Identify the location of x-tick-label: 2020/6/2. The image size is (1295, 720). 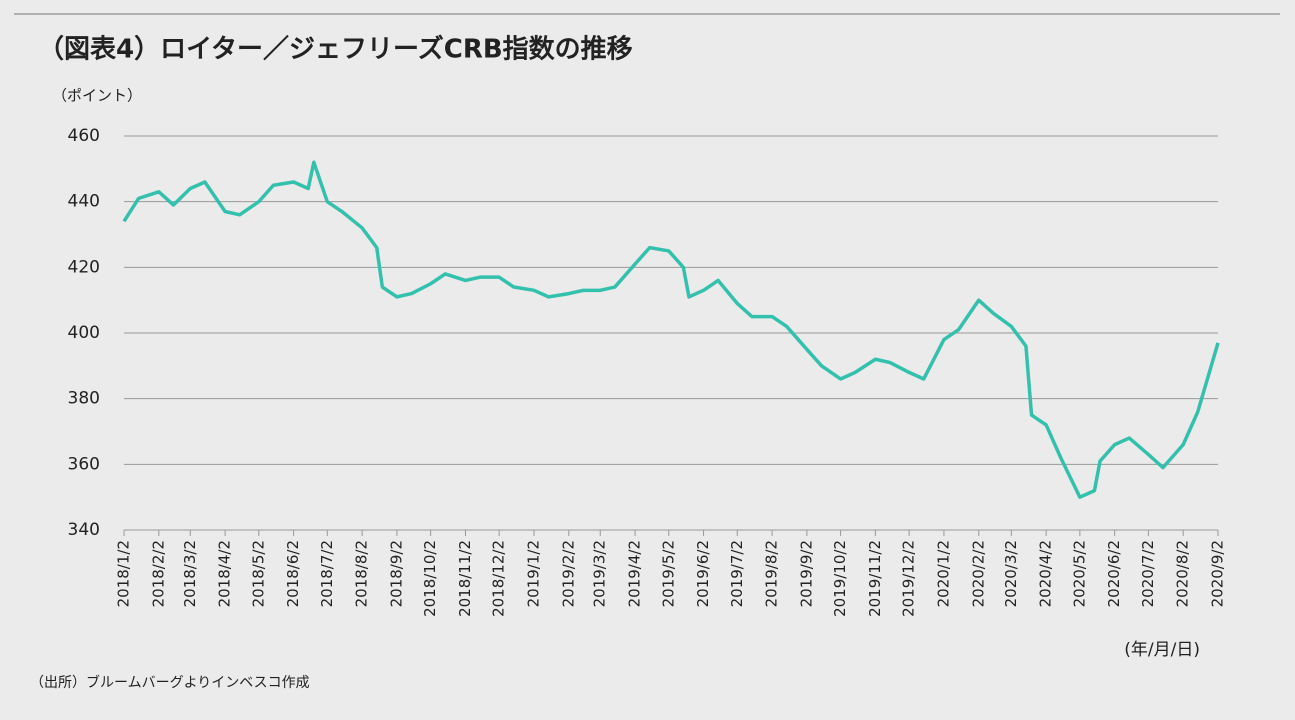
(1114, 573).